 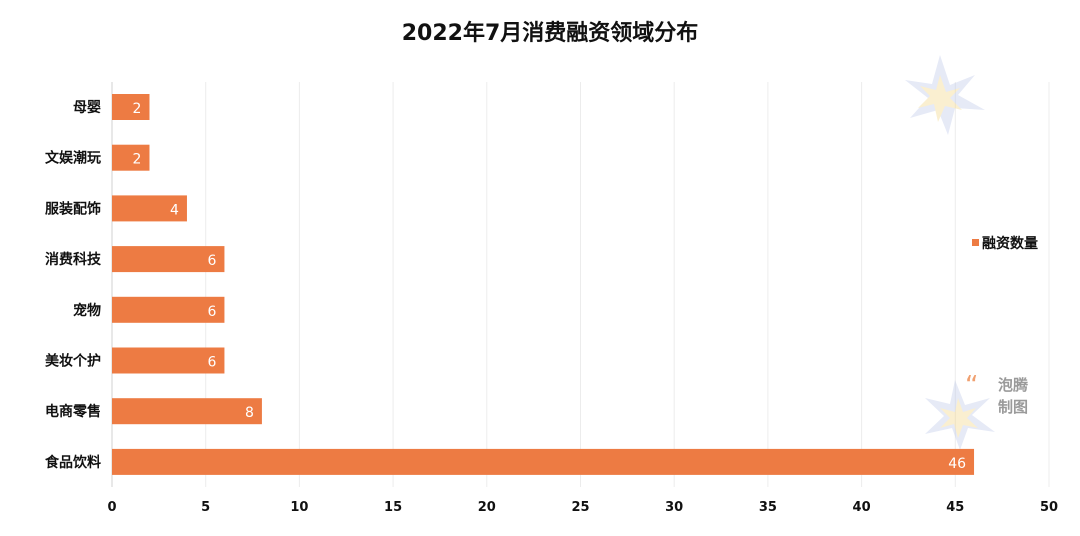 I want to click on x-tick-label: 25, so click(x=580, y=507).